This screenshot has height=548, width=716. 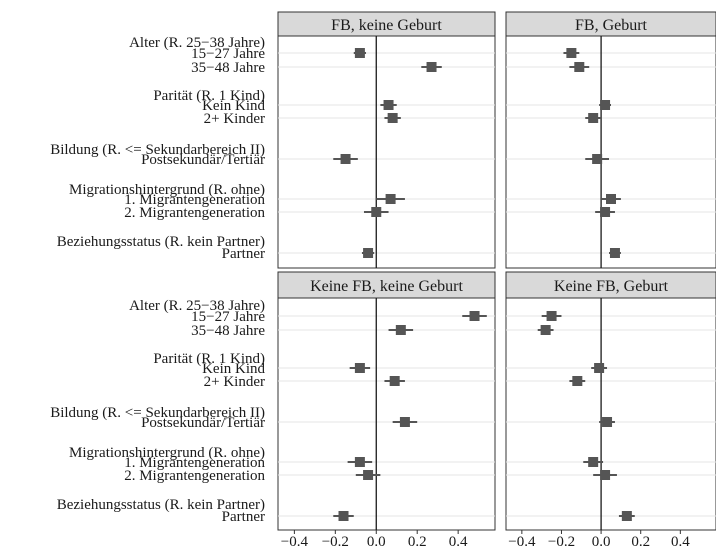 I want to click on panel-title: FB, Geburt, so click(x=611, y=25).